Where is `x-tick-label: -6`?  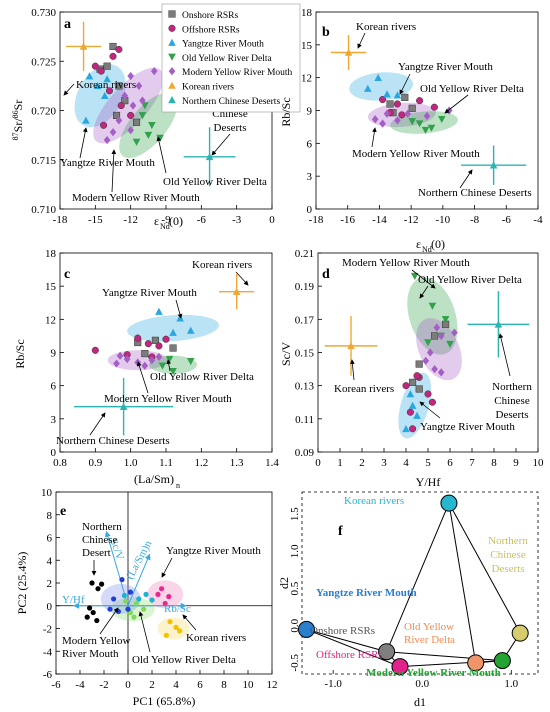
x-tick-label: -6 is located at coordinates (56, 685).